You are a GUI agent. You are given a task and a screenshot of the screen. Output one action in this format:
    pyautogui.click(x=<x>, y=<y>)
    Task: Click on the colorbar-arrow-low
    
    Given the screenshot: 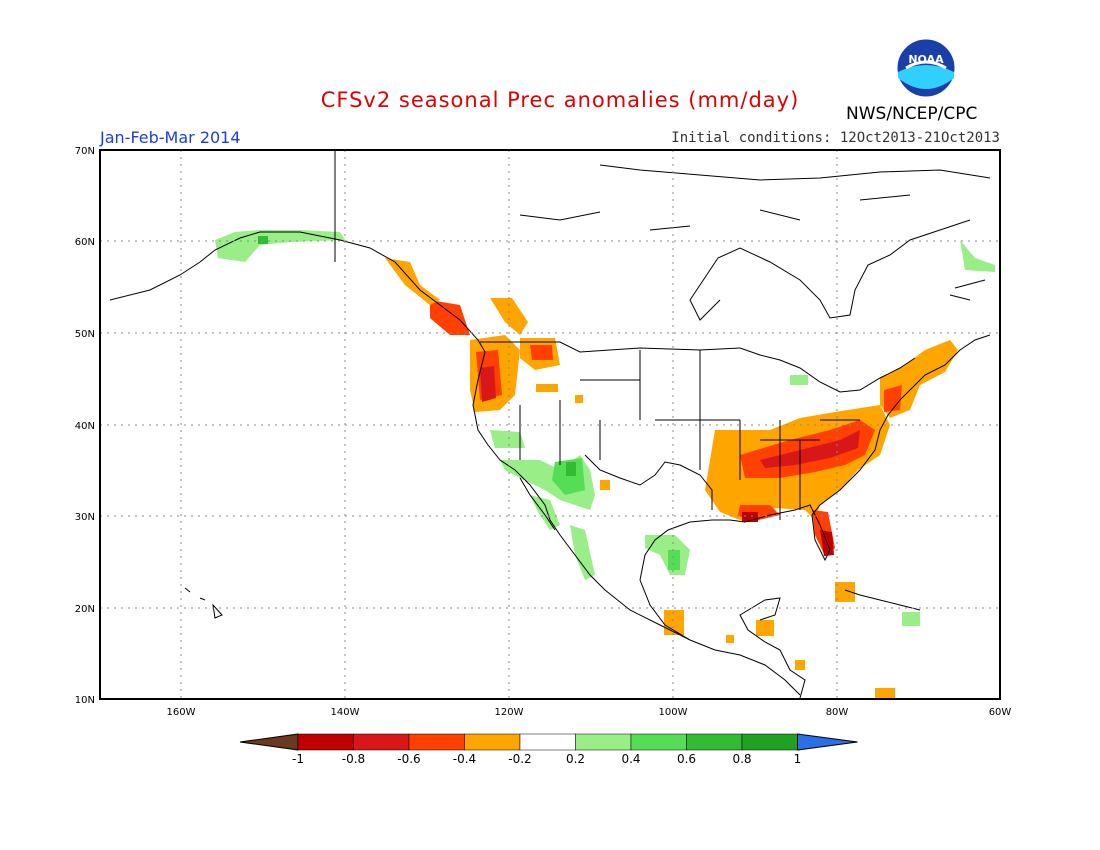 What is the action you would take?
    pyautogui.click(x=269, y=742)
    